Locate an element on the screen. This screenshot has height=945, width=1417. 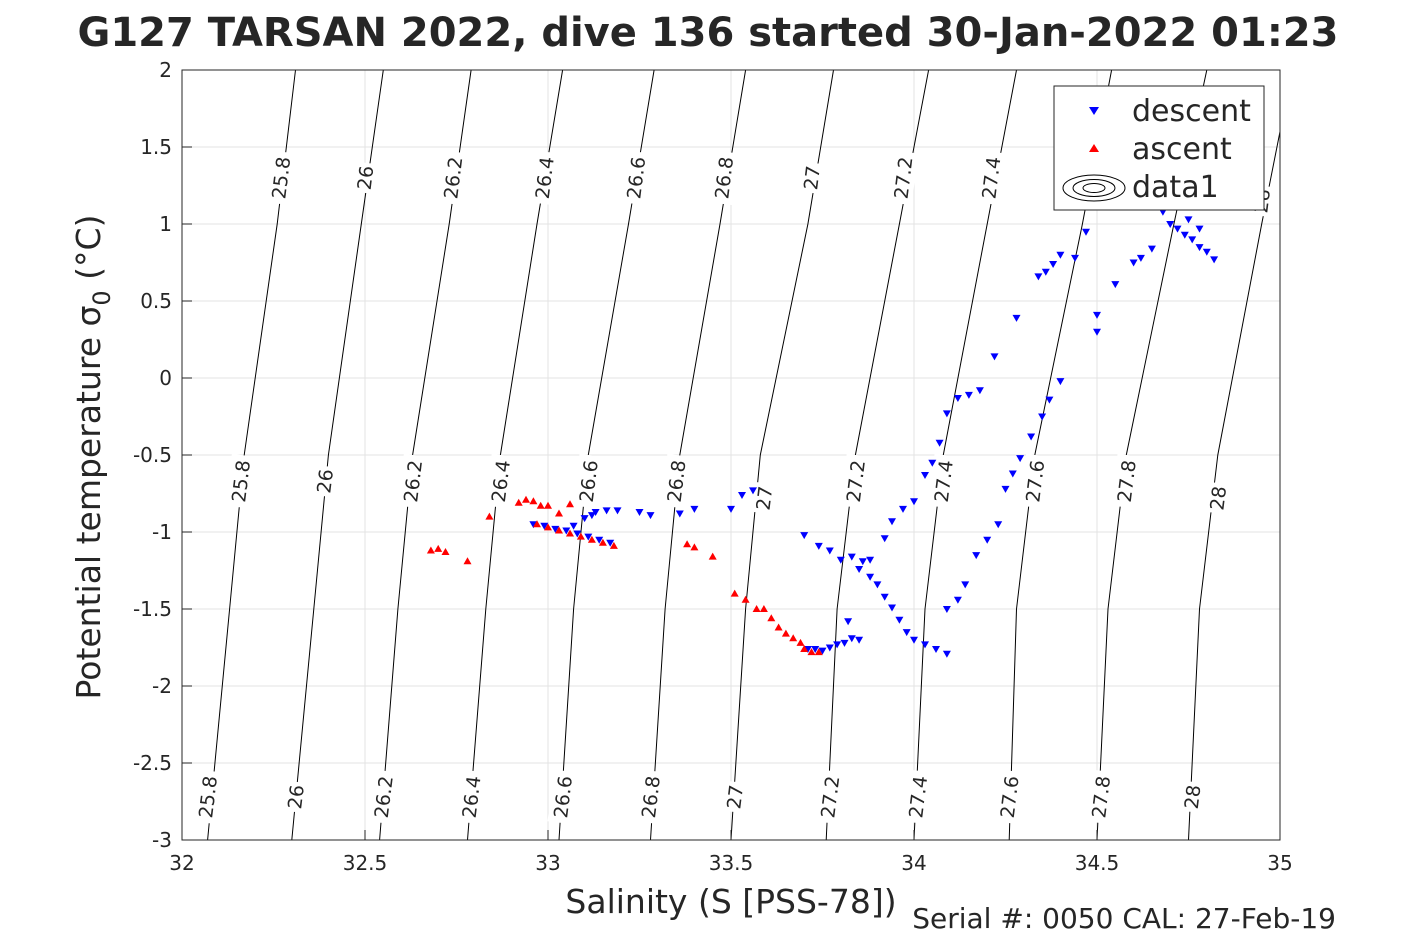
y-tick-label: -2 is located at coordinates (162, 686).